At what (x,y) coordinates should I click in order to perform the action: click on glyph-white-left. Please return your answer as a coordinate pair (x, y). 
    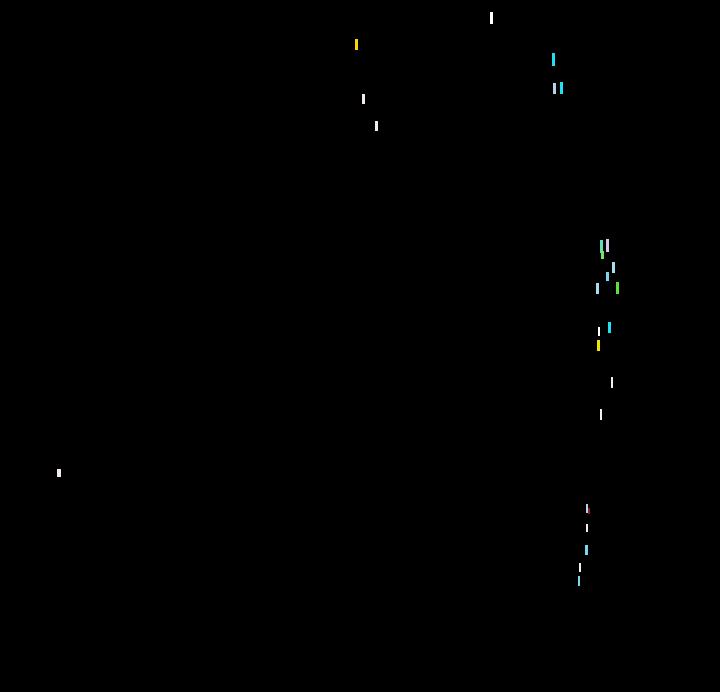
    Looking at the image, I should click on (59, 473).